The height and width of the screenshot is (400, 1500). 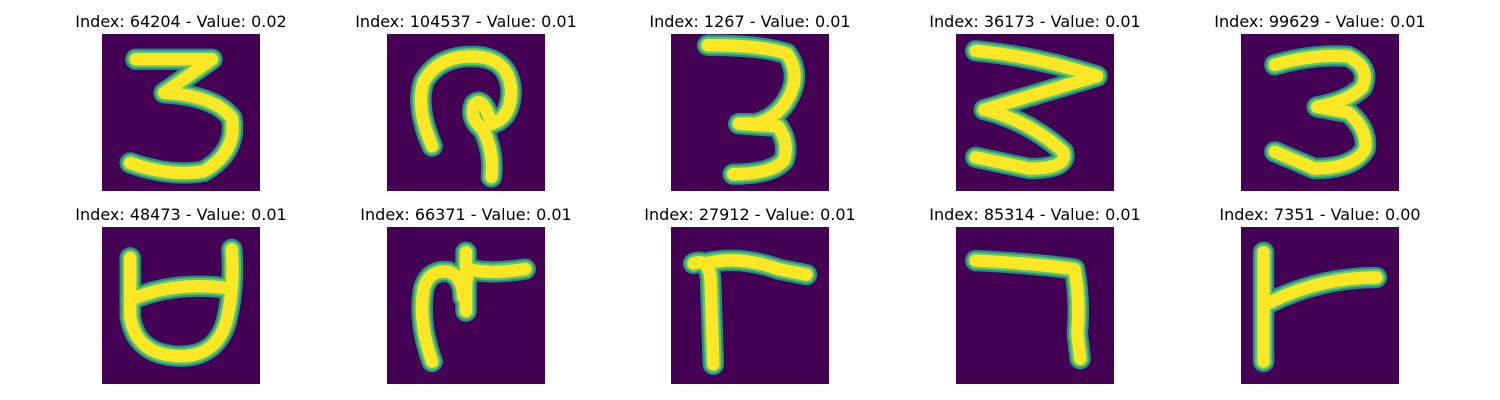 I want to click on image-background, so click(x=750, y=305).